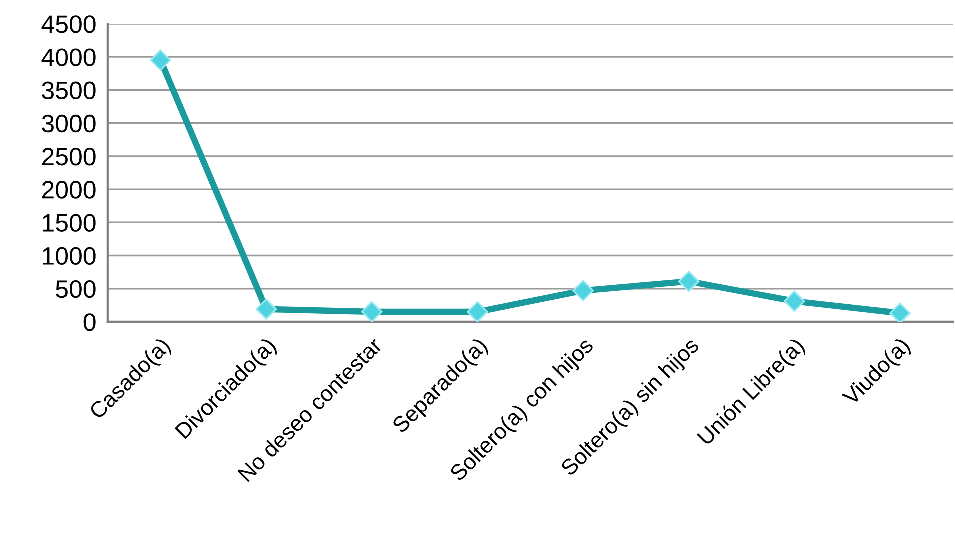 This screenshot has height=558, width=955. What do you see at coordinates (69, 57) in the screenshot?
I see `y-tick-label: 4000` at bounding box center [69, 57].